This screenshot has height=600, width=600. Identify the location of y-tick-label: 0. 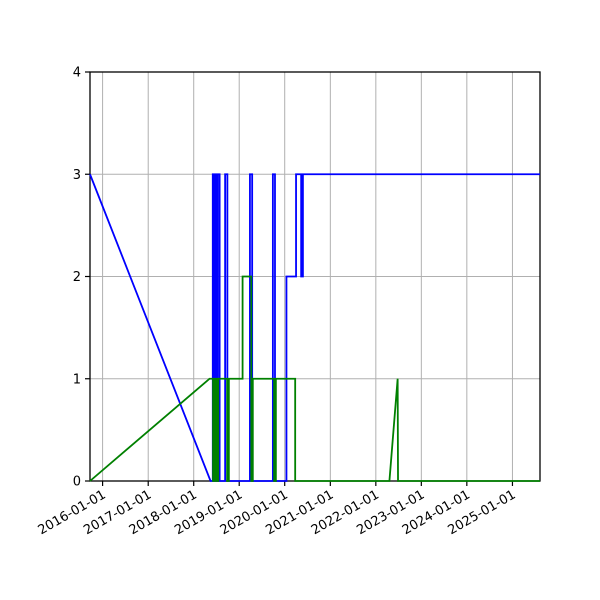
(77, 482).